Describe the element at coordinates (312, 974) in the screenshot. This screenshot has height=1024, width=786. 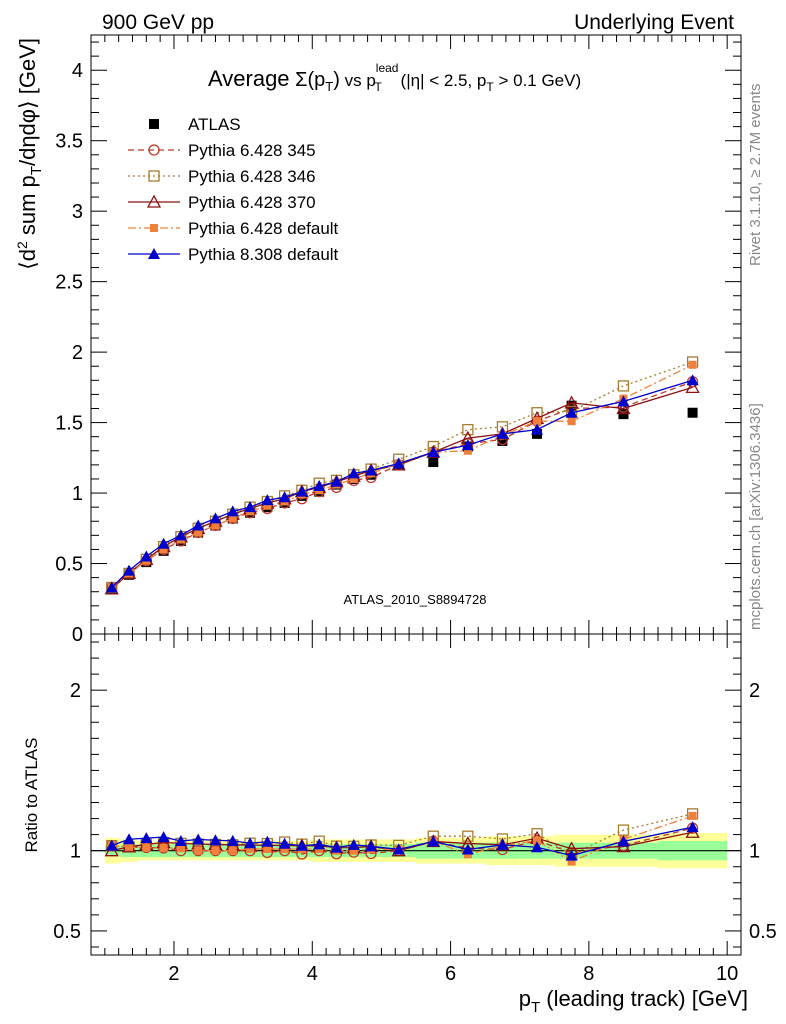
I see `x-tick-label: 4` at that location.